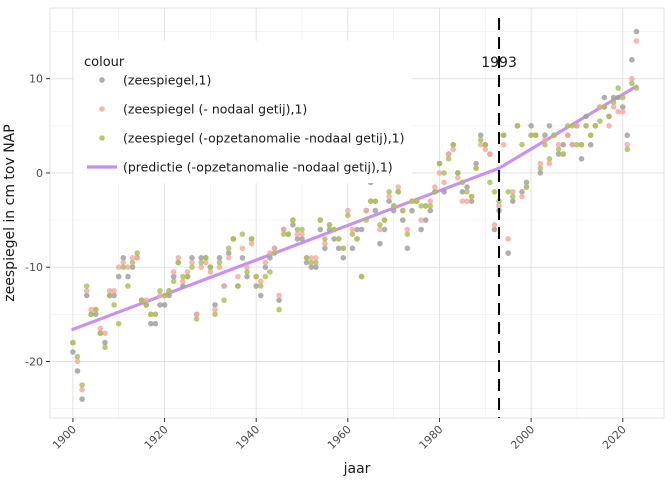  What do you see at coordinates (104, 62) in the screenshot?
I see `legend-title: colour` at bounding box center [104, 62].